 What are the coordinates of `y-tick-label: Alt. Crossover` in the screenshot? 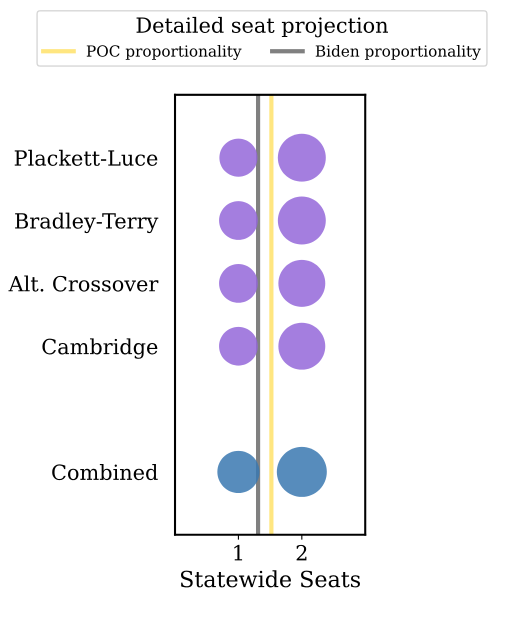 It's located at (83, 283).